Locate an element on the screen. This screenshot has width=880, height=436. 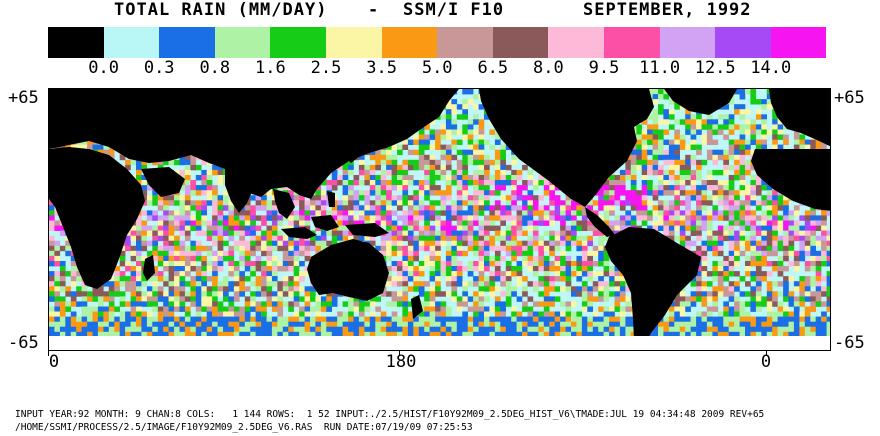
north-america is located at coordinates (566, 148).